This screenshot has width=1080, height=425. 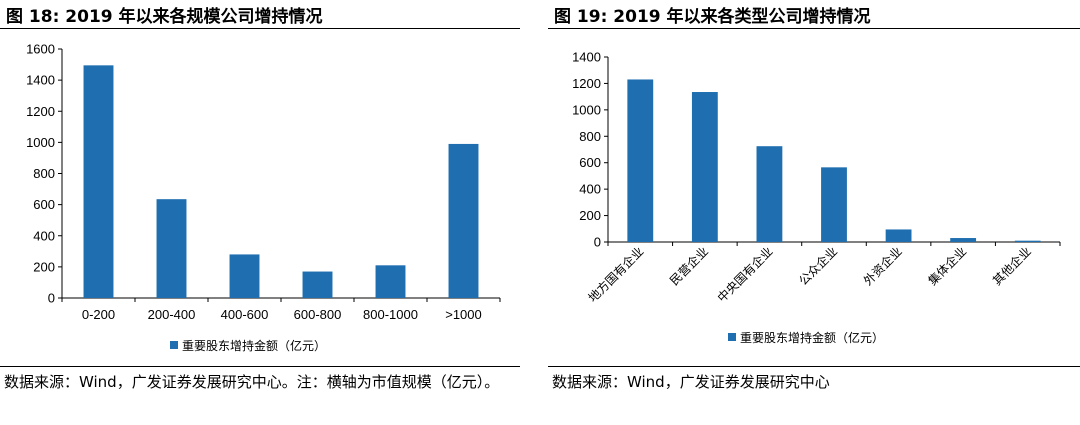 What do you see at coordinates (745, 275) in the screenshot?
I see `x-tick-label: 中央国有企业` at bounding box center [745, 275].